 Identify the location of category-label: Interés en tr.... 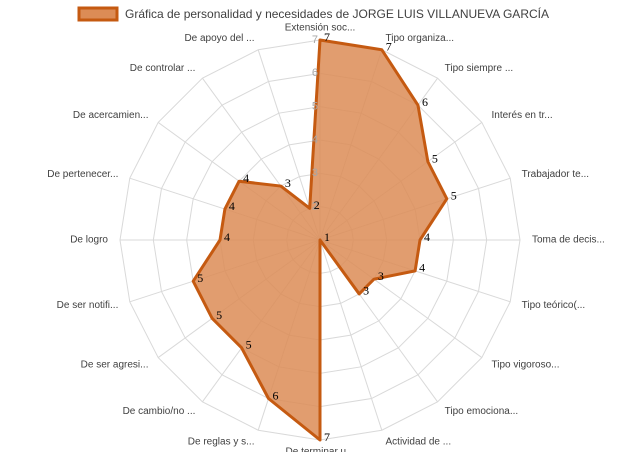
(522, 115).